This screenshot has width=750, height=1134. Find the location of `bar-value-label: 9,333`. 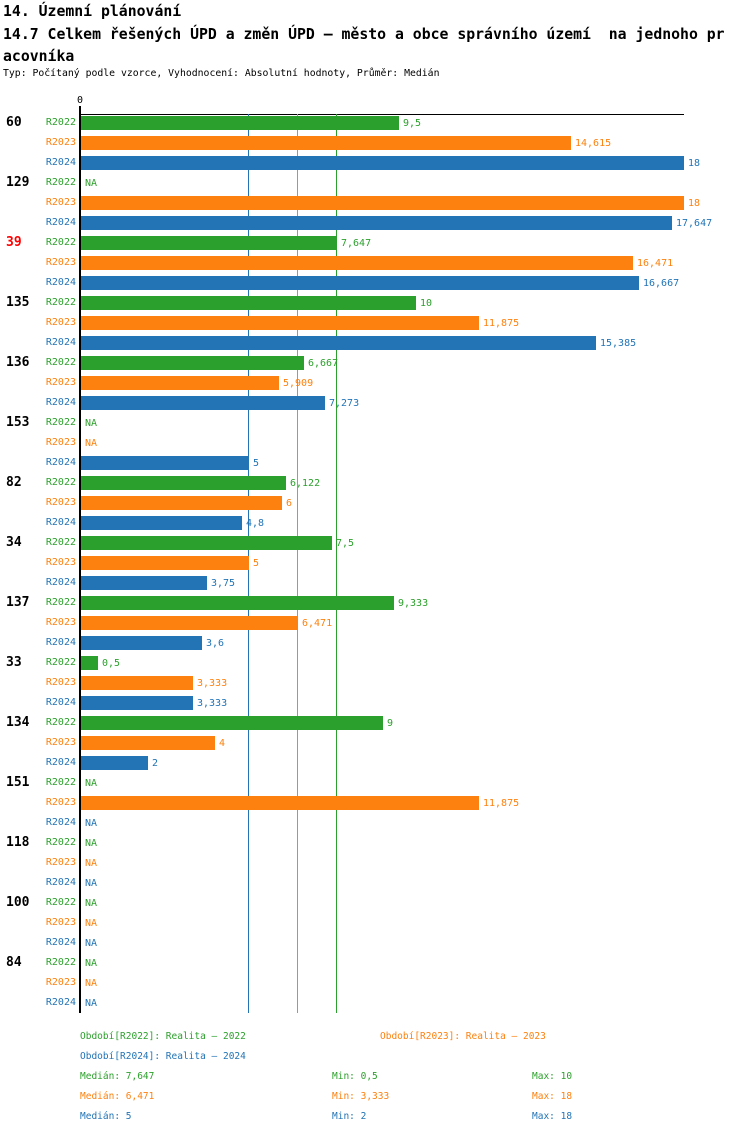

bar-value-label: 9,333 is located at coordinates (413, 603).